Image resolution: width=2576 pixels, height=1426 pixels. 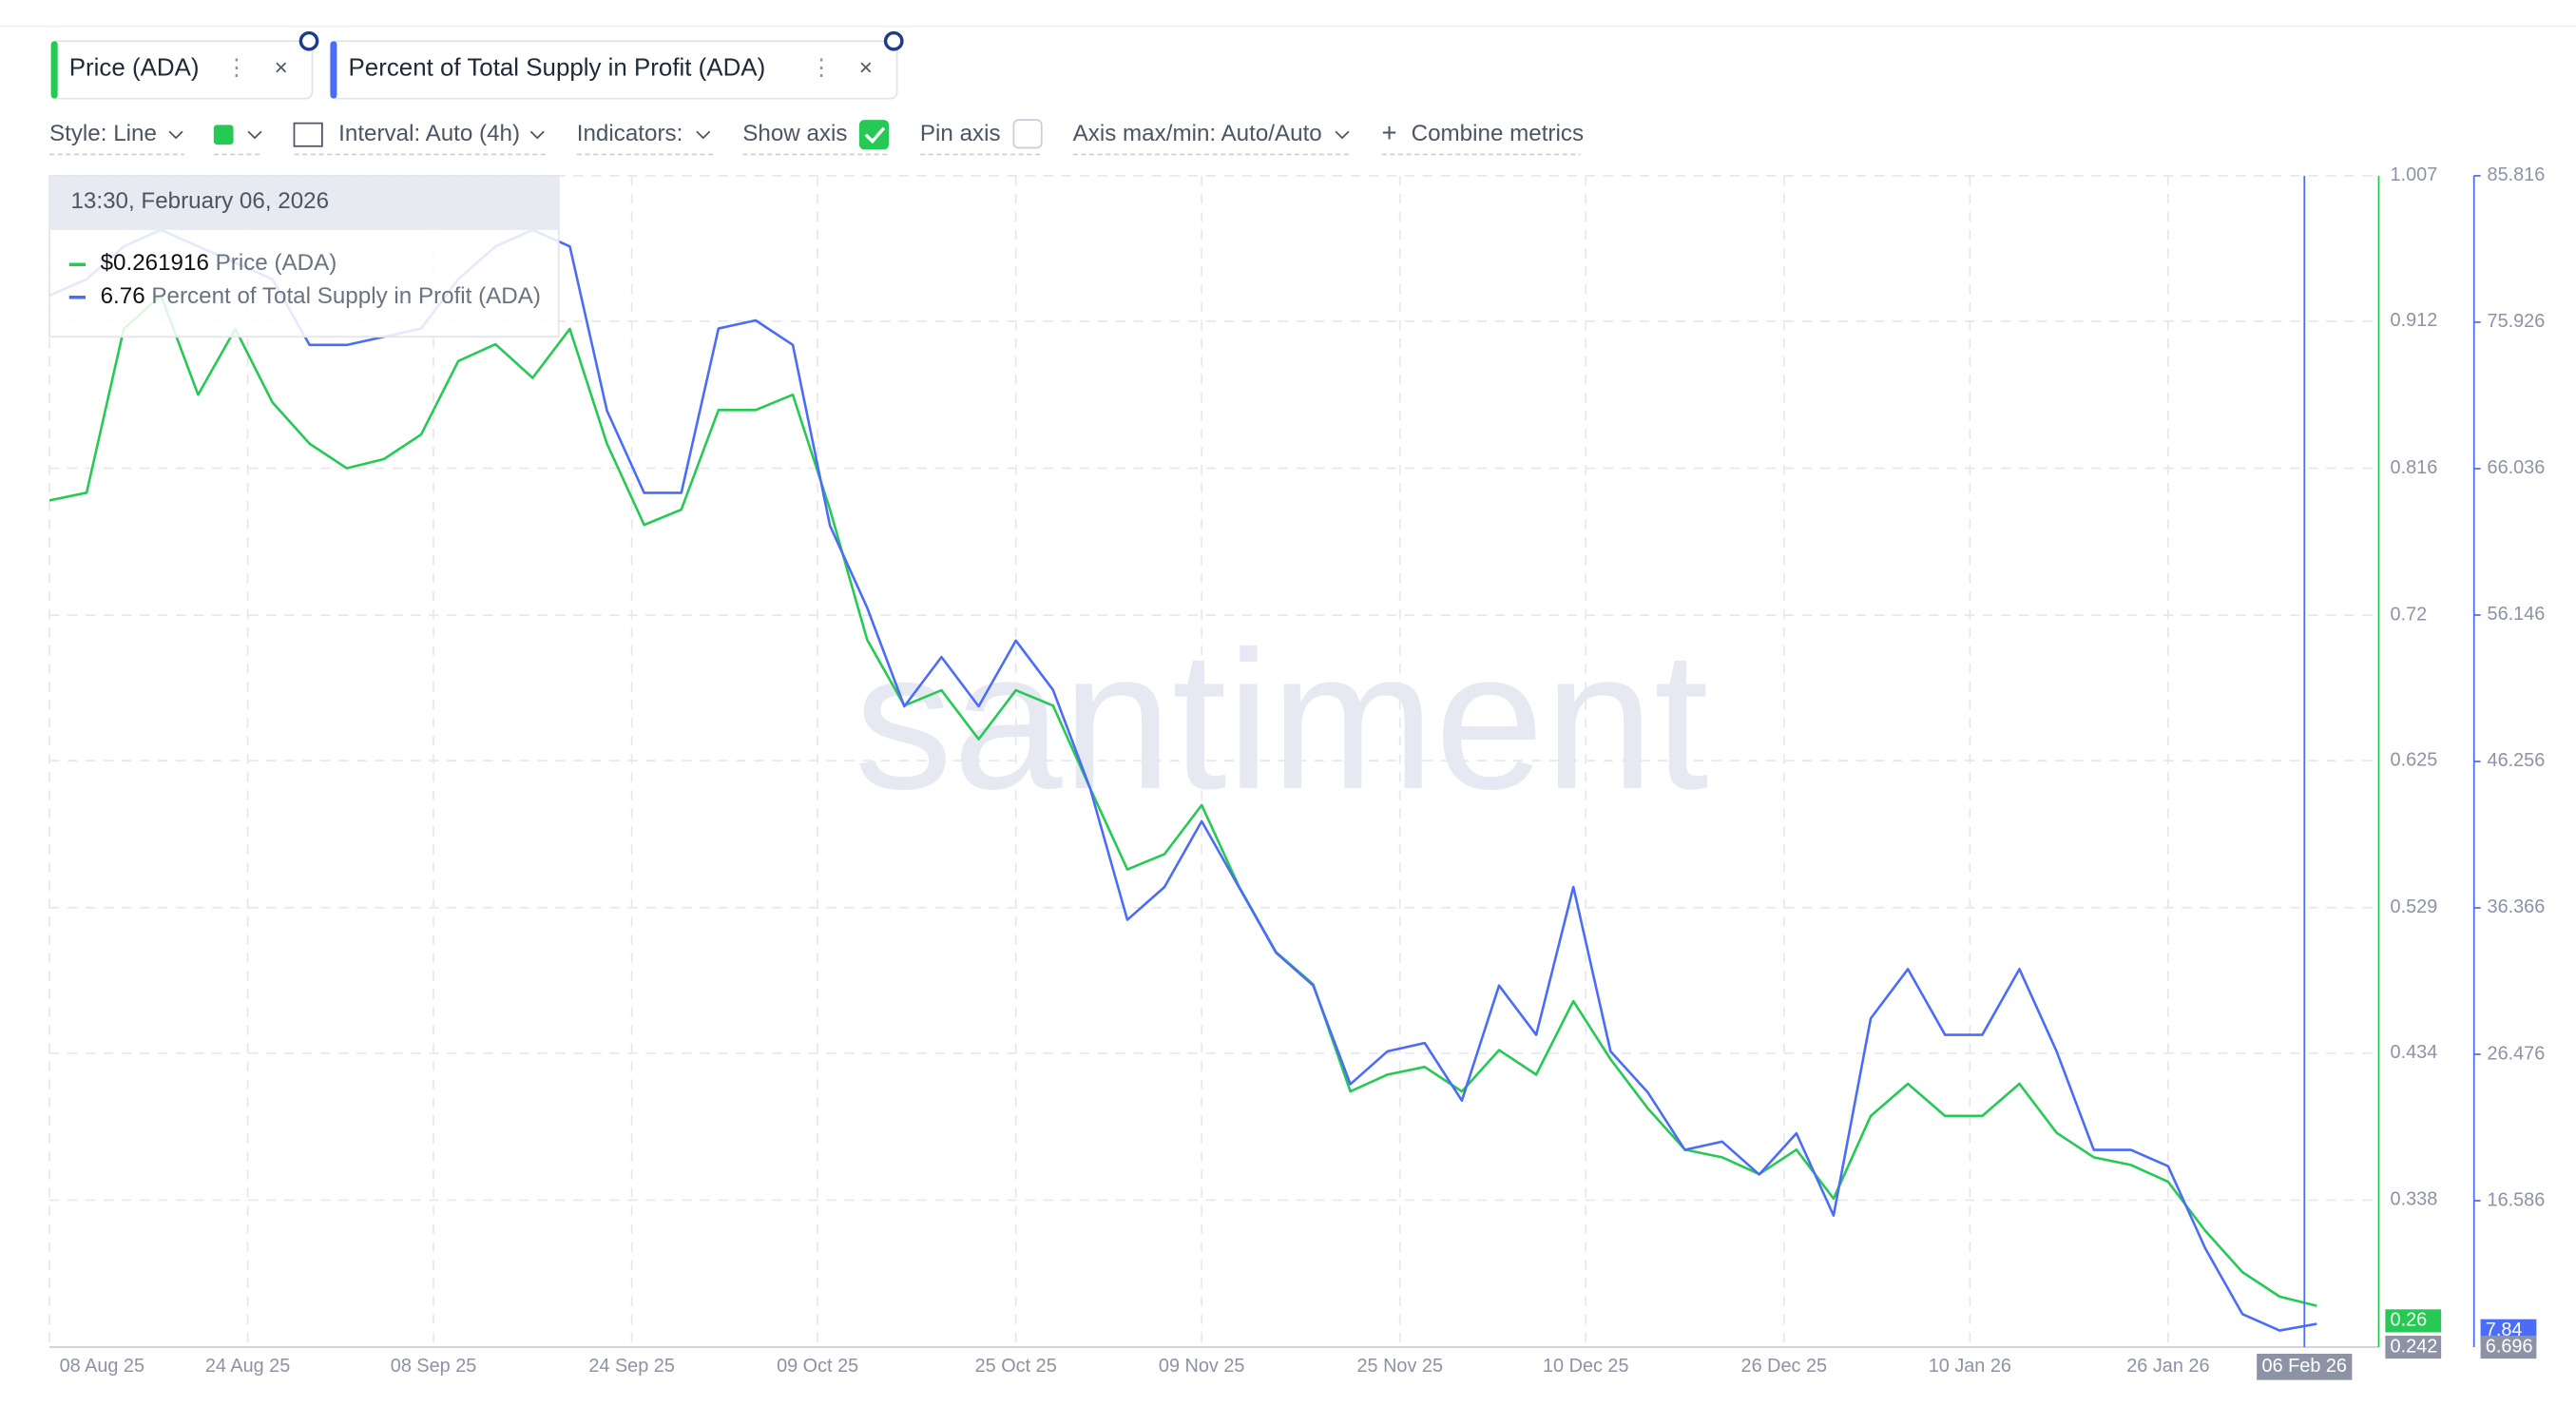 I want to click on price-current: 0.26, so click(x=2409, y=1320).